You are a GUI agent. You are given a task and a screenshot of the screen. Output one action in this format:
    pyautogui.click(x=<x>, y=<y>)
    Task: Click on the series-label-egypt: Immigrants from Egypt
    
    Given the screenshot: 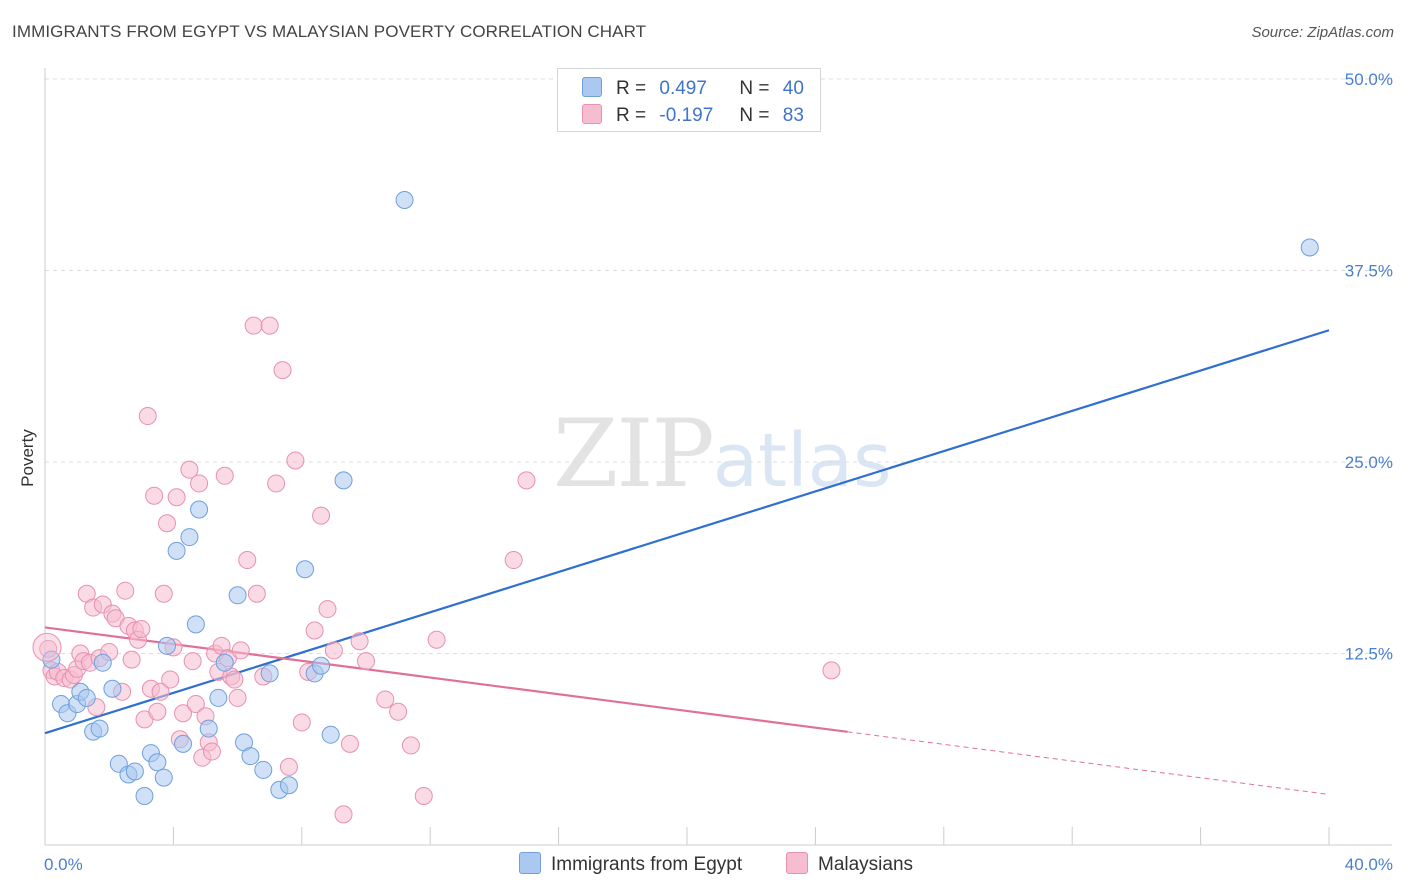 What is the action you would take?
    pyautogui.click(x=647, y=864)
    